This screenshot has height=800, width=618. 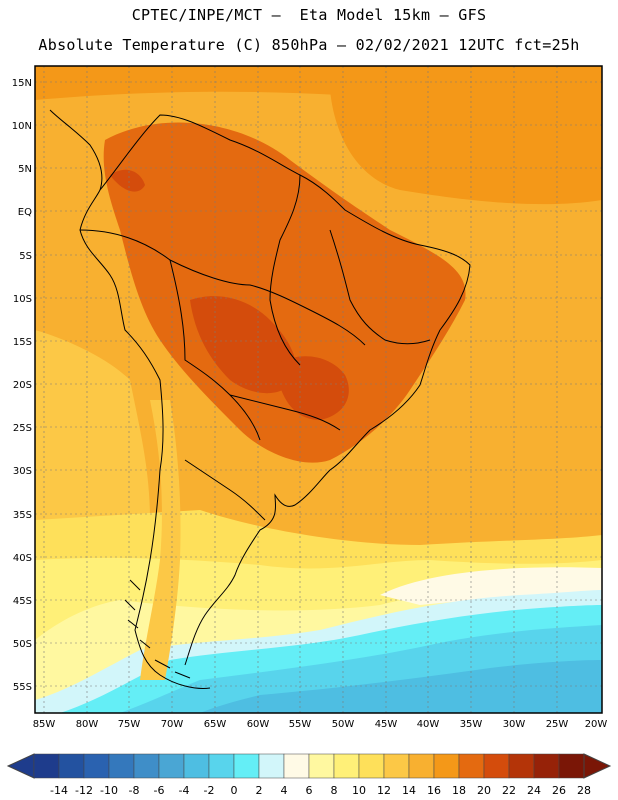 I want to click on colorbar-label: 0, so click(x=234, y=790).